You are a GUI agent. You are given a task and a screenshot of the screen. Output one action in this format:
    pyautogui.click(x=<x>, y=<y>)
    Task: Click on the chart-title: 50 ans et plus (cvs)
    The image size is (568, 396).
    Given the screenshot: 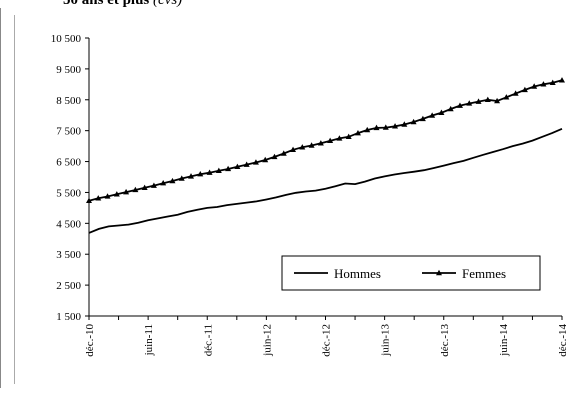 What is the action you would take?
    pyautogui.click(x=122, y=4)
    